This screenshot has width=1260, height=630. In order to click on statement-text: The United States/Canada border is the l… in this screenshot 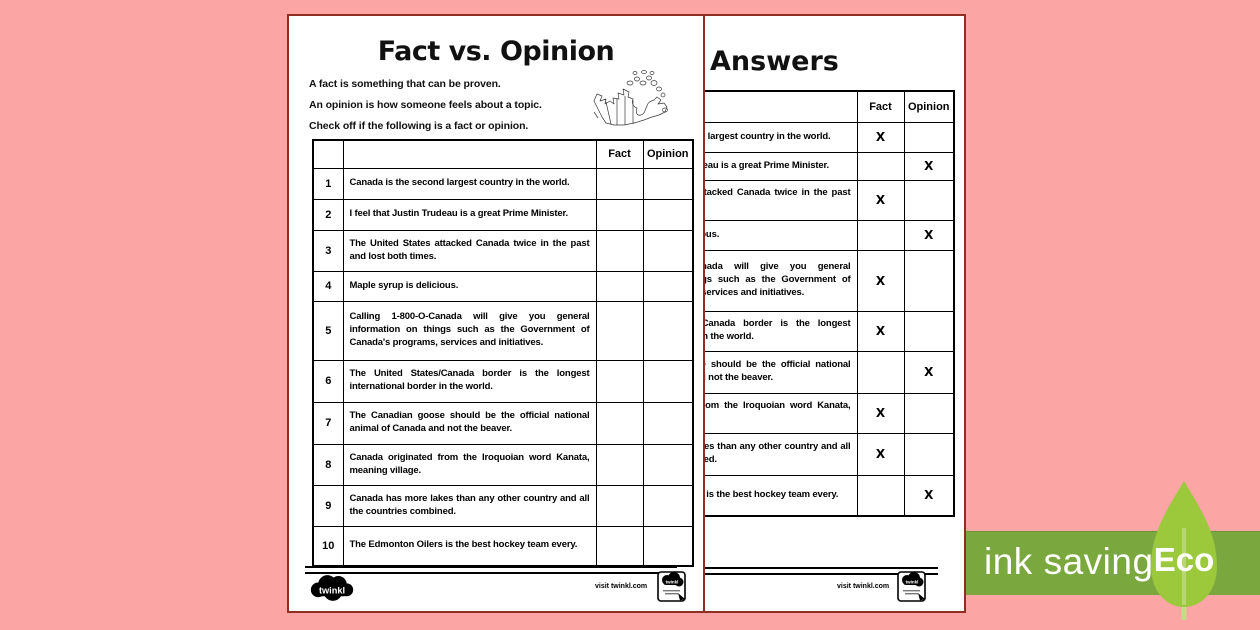, I will do `click(469, 381)`.